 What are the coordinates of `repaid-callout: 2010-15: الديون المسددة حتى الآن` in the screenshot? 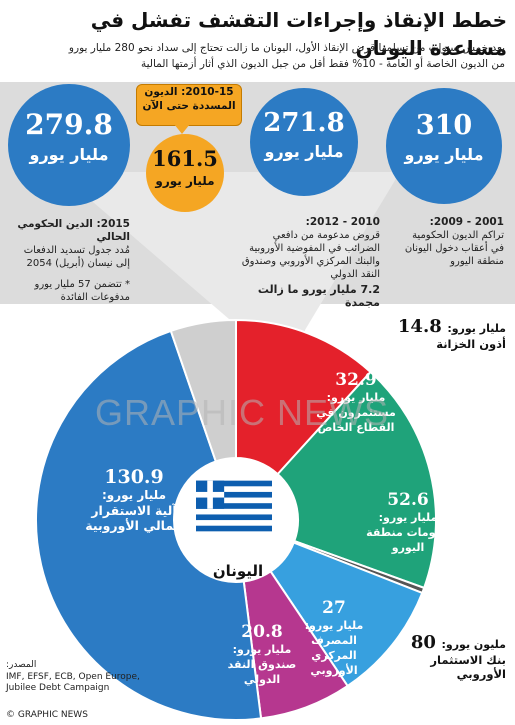 It's located at (189, 105).